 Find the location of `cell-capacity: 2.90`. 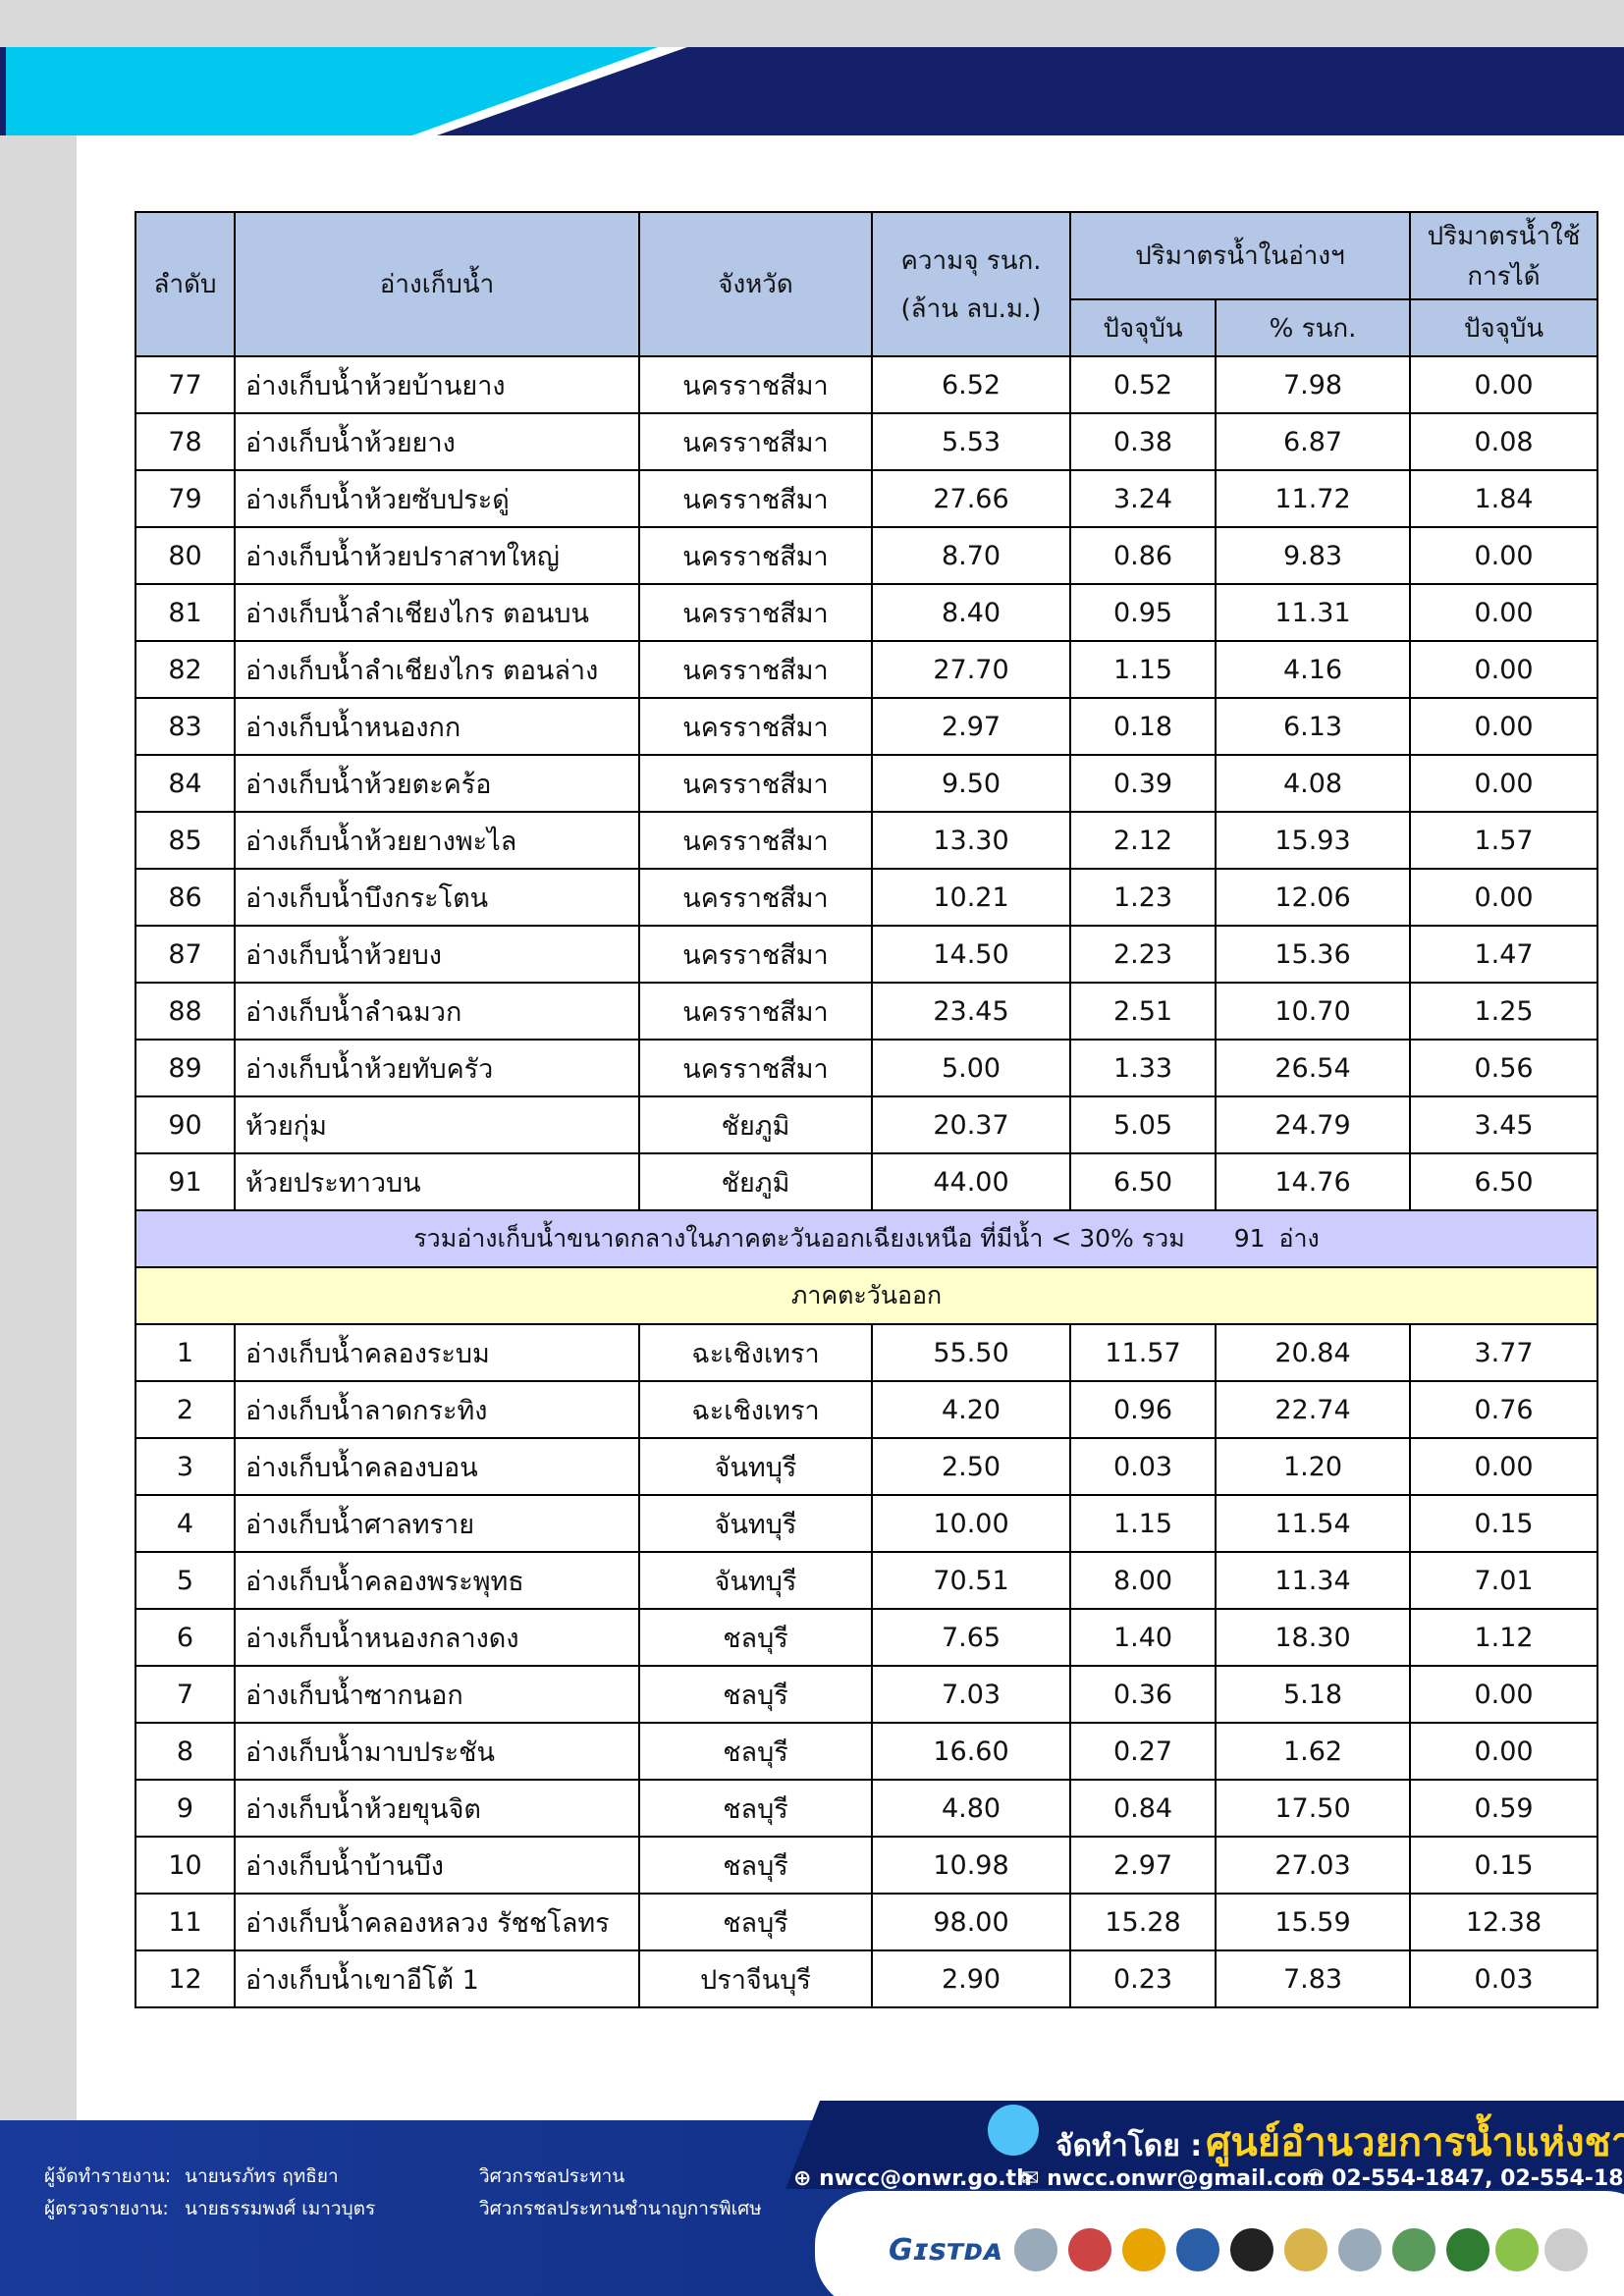

cell-capacity: 2.90 is located at coordinates (971, 1978).